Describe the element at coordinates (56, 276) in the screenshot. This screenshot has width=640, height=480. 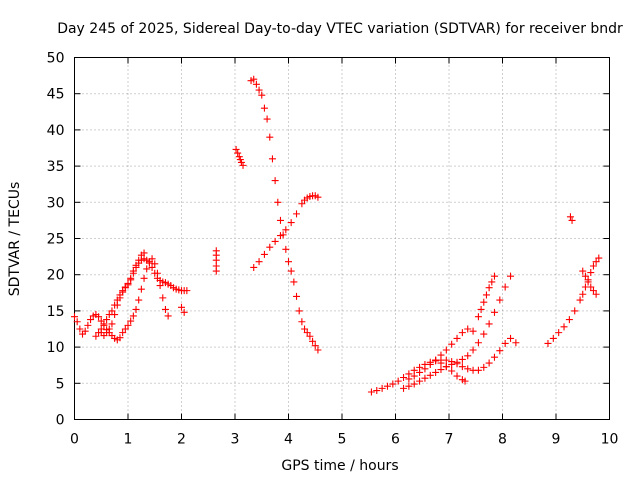
I see `y-tick-label: 20` at that location.